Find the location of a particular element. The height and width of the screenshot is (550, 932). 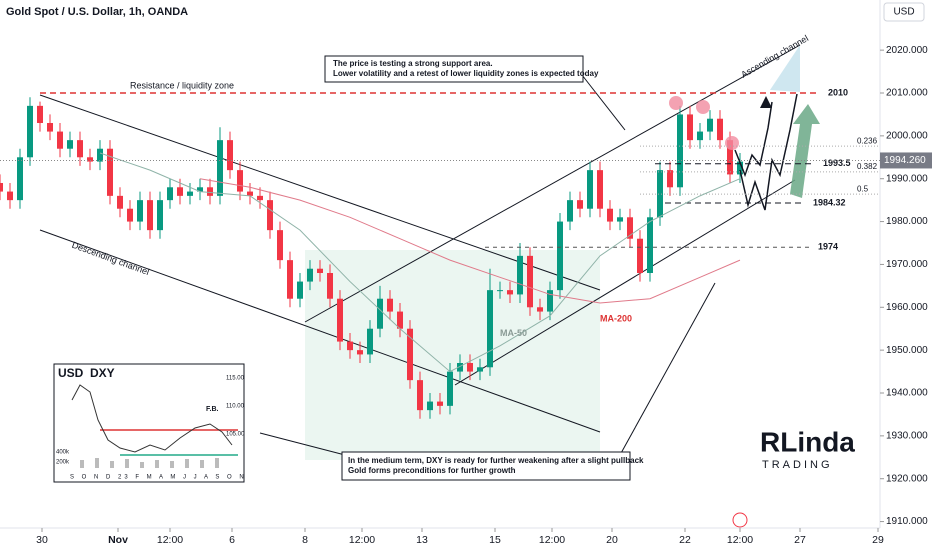

currency-box is located at coordinates (904, 12).